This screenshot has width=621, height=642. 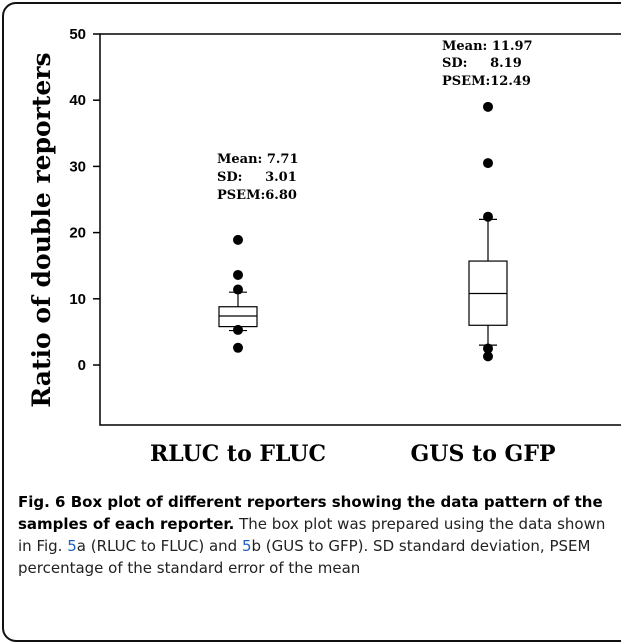 What do you see at coordinates (82, 365) in the screenshot?
I see `y-tick-label: 0` at bounding box center [82, 365].